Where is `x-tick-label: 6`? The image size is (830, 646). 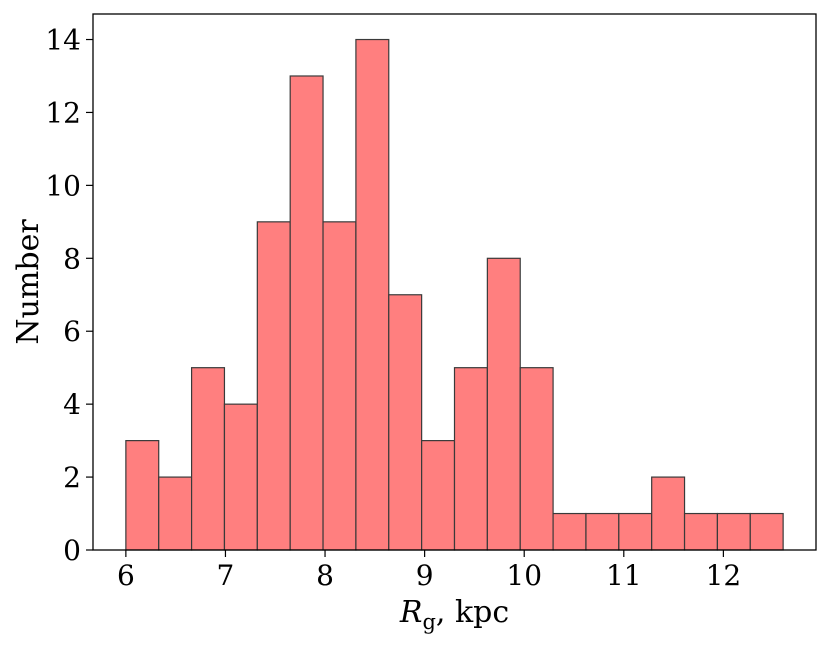
x-tick-label: 6 is located at coordinates (126, 575).